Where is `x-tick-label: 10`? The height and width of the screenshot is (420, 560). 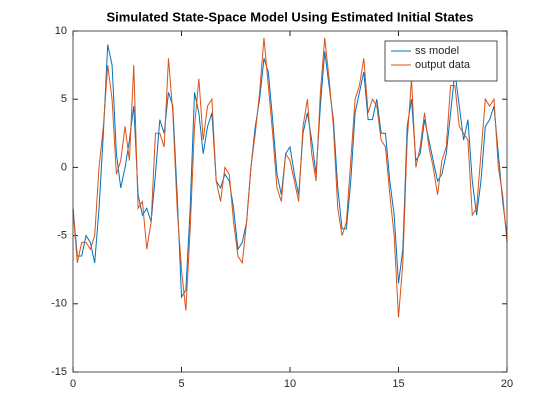 x-tick-label: 10 is located at coordinates (290, 384).